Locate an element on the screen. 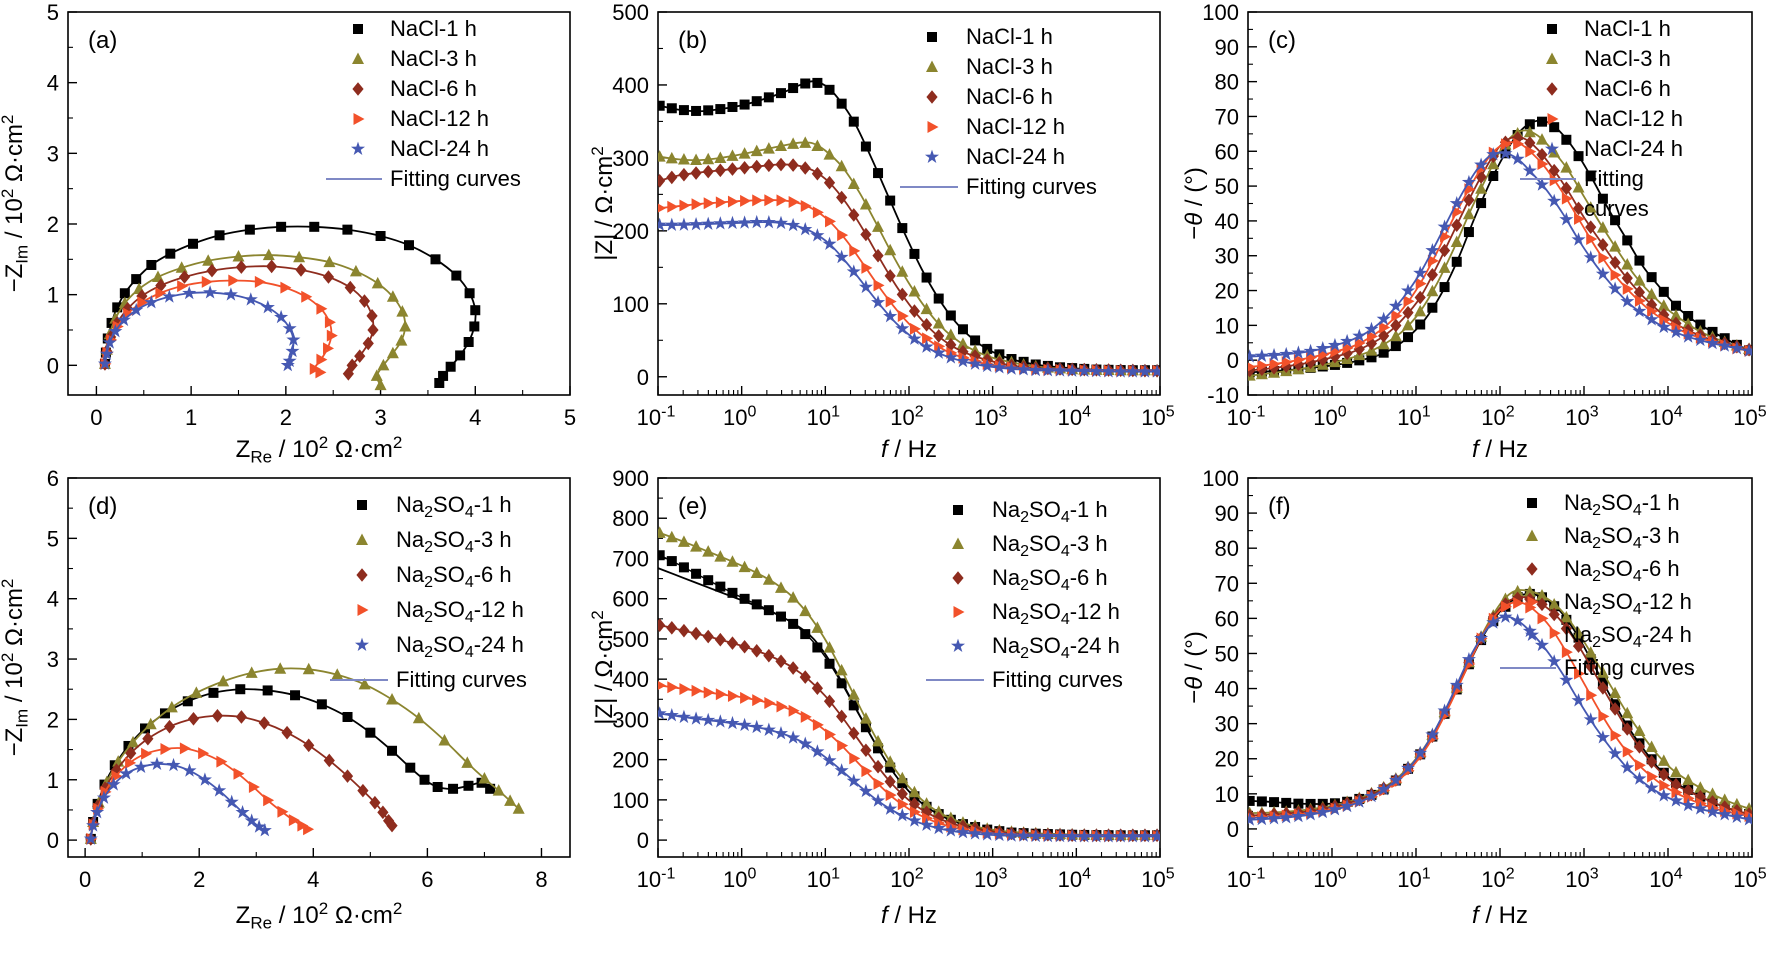  markers-c is located at coordinates (1500, 254).